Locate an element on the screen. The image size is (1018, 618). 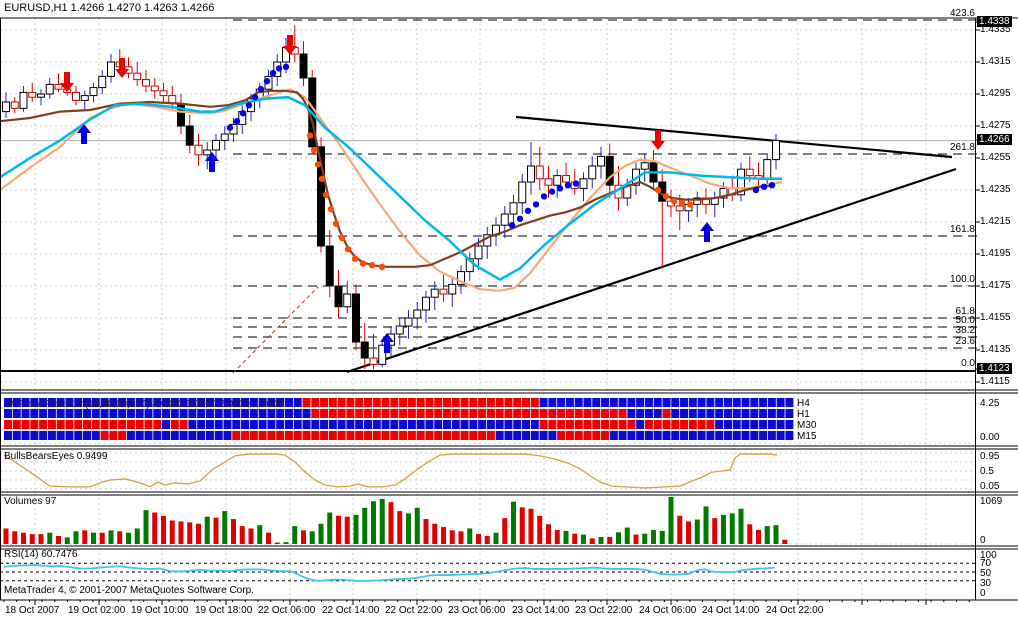
rsi-line is located at coordinates (389, 573).